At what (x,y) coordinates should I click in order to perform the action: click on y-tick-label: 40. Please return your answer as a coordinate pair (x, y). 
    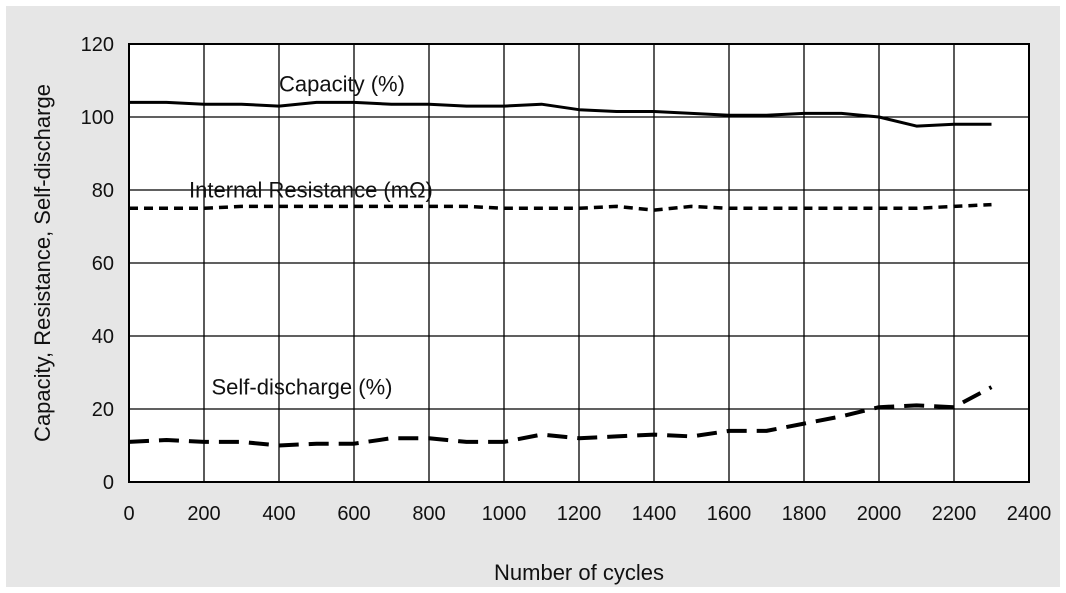
    Looking at the image, I should click on (103, 337).